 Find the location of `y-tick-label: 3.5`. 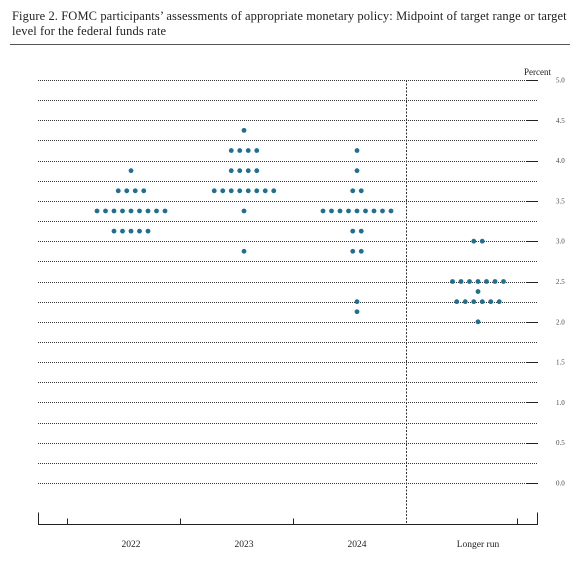

y-tick-label: 3.5 is located at coordinates (560, 201).